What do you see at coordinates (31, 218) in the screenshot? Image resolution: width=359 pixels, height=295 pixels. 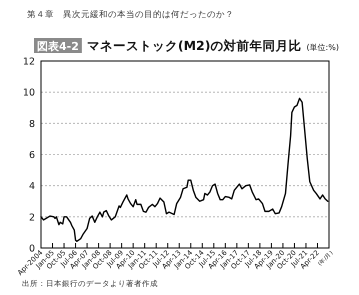 I see `y-tick-label: 2` at bounding box center [31, 218].